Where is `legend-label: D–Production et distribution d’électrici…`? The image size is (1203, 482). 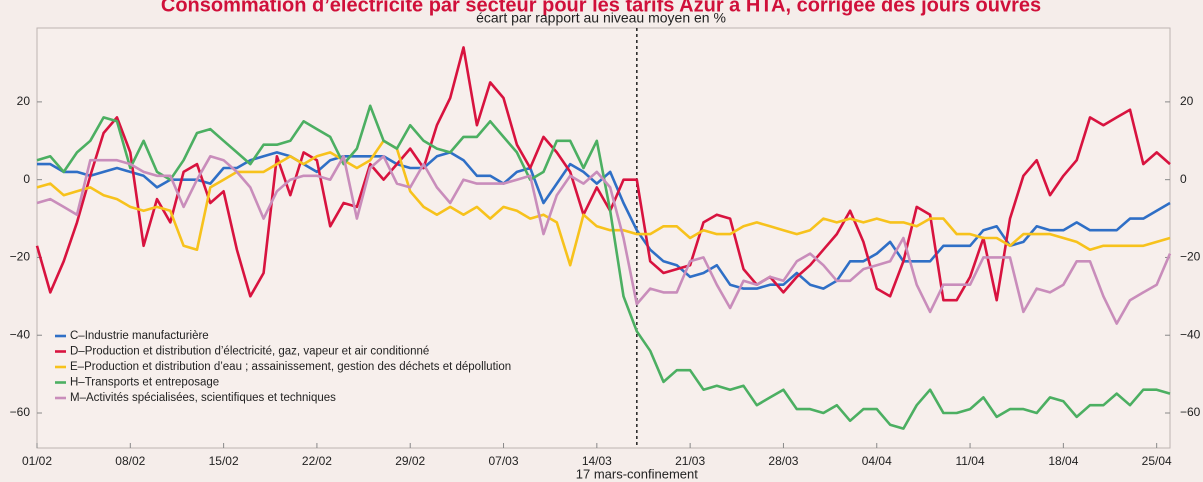
legend-label: D–Production et distribution d’électrici… is located at coordinates (249, 352).